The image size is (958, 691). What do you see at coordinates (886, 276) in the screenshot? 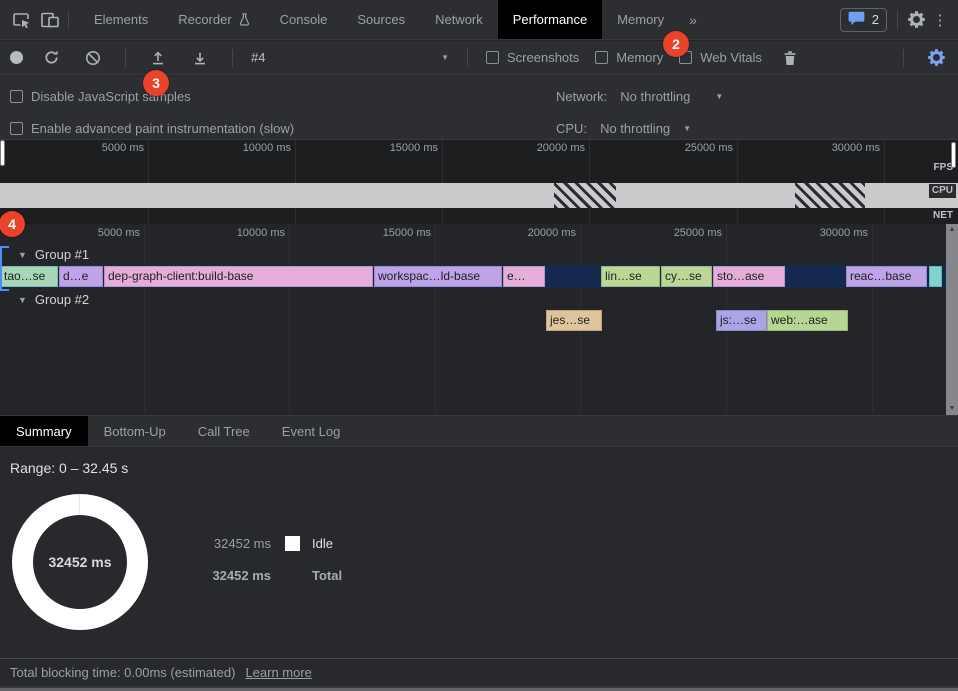
I see `flame-bar-reac-base: reac…base` at bounding box center [886, 276].